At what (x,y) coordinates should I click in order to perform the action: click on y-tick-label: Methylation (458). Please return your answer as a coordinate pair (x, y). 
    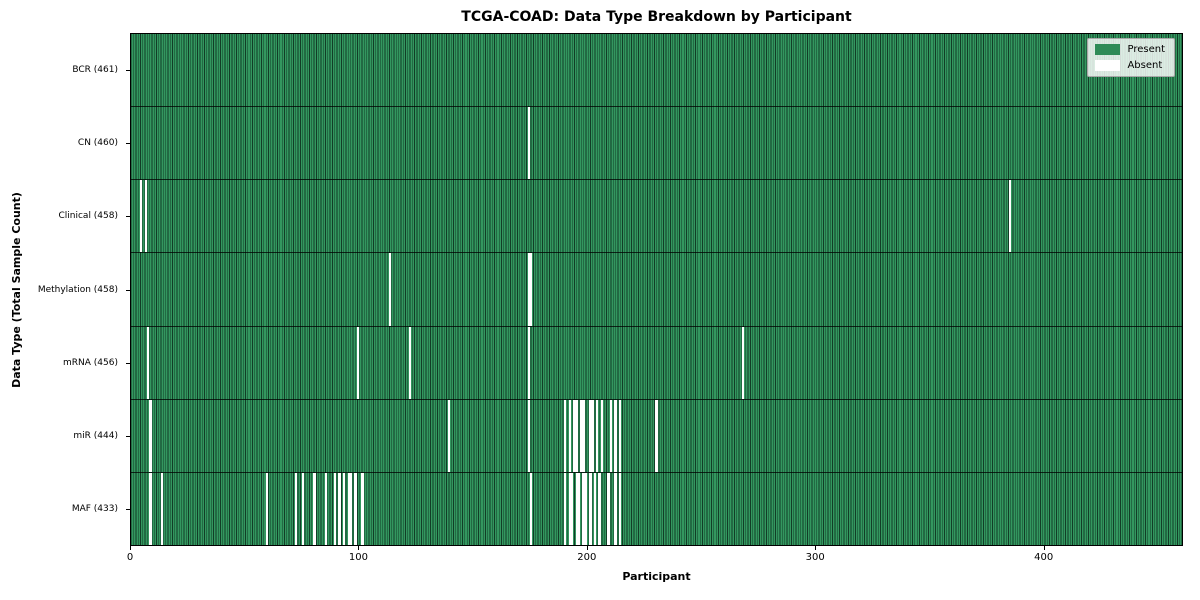
    Looking at the image, I should click on (77, 289).